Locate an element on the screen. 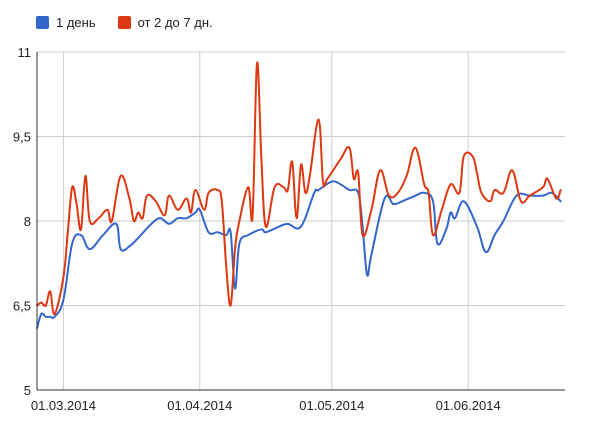 Image resolution: width=602 pixels, height=438 pixels. legend-item-series-2: от 2 до 7 дн. is located at coordinates (165, 22).